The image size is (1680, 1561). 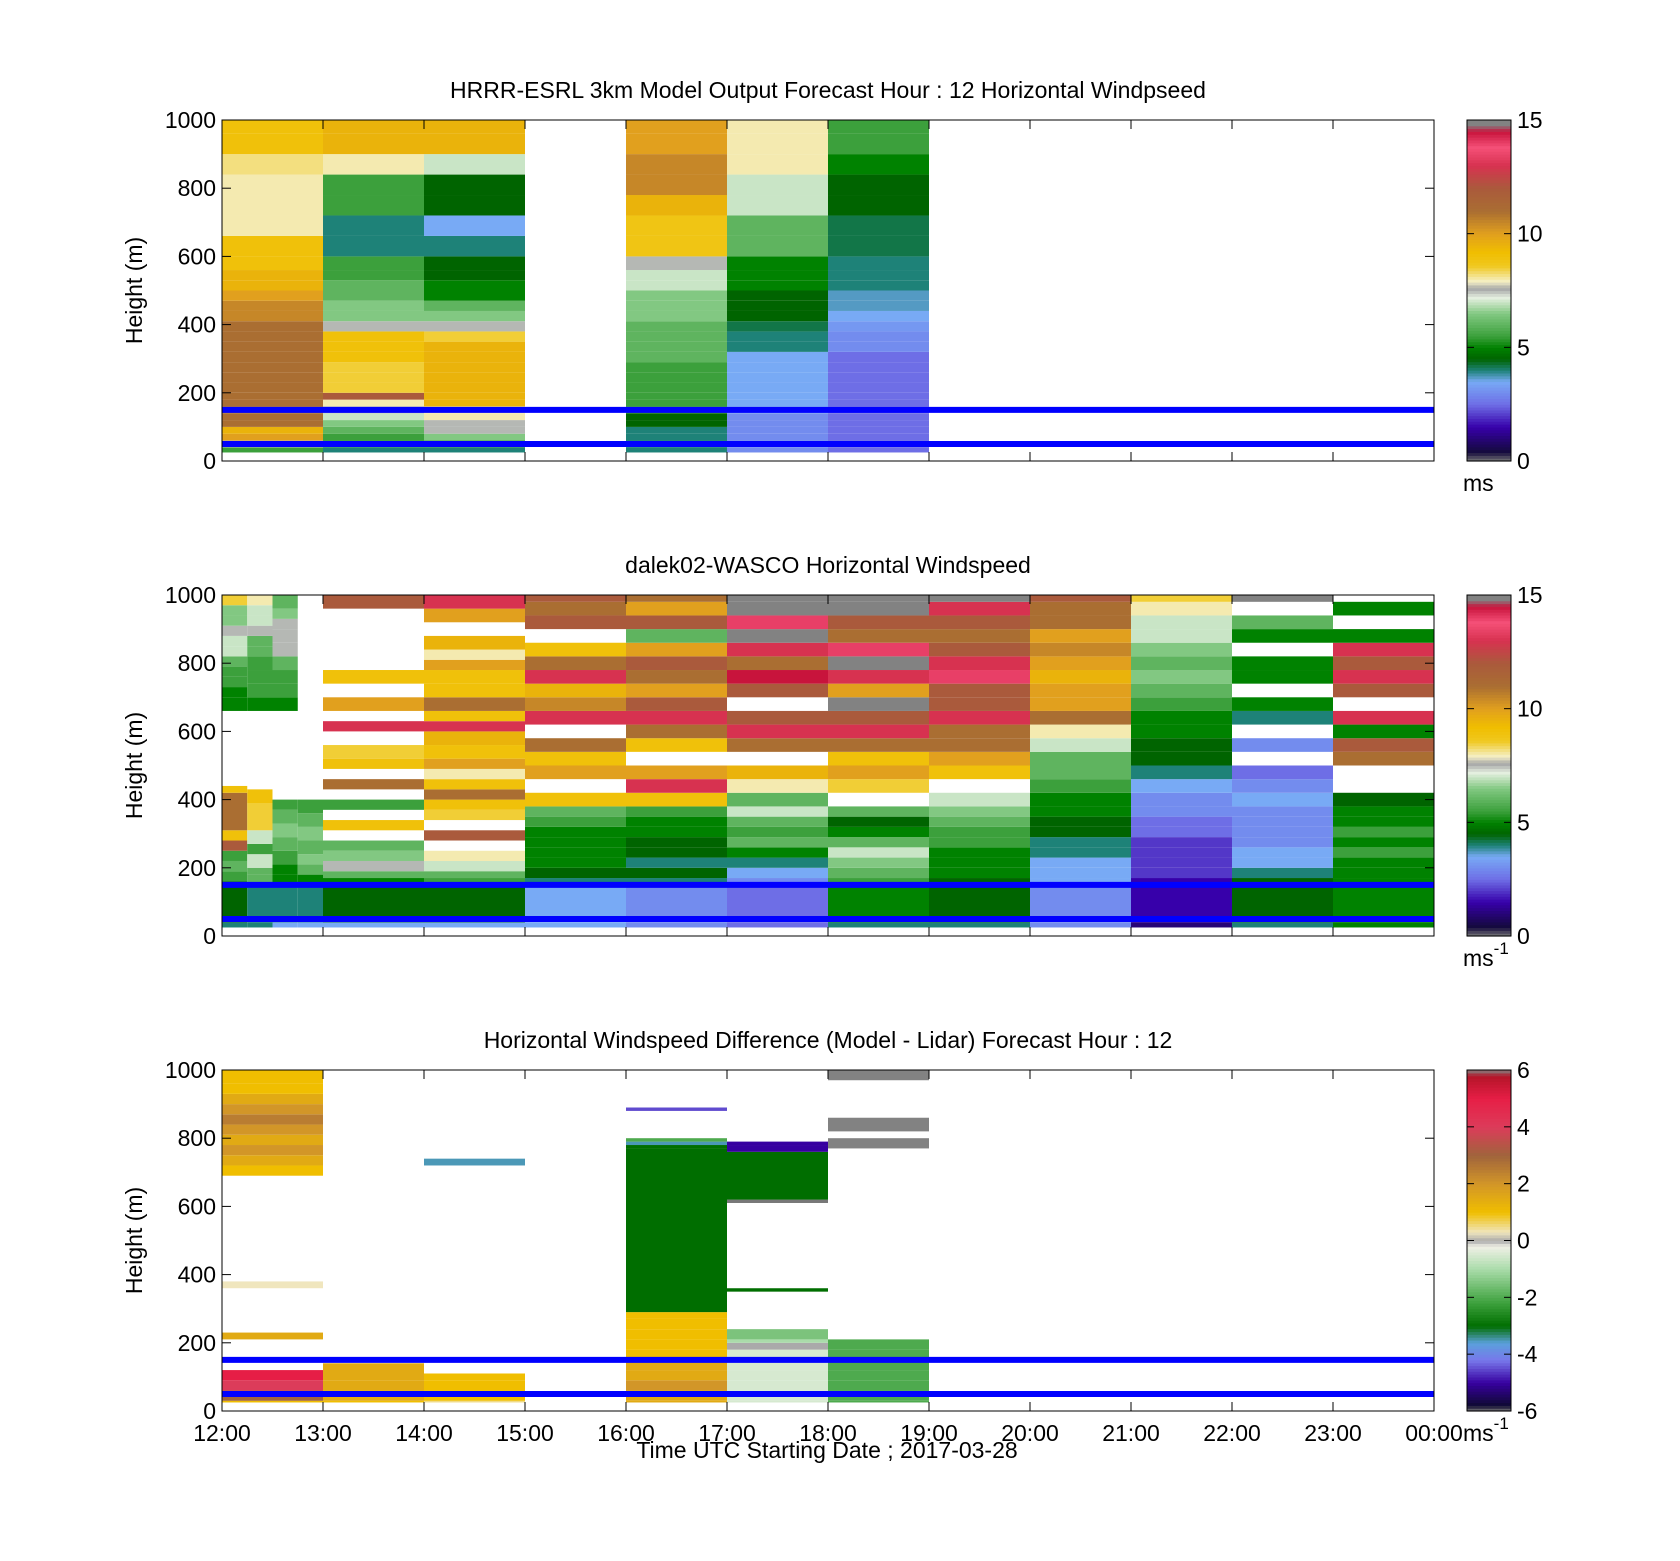 I want to click on colorbar-tick-label: 0, so click(x=1523, y=461).